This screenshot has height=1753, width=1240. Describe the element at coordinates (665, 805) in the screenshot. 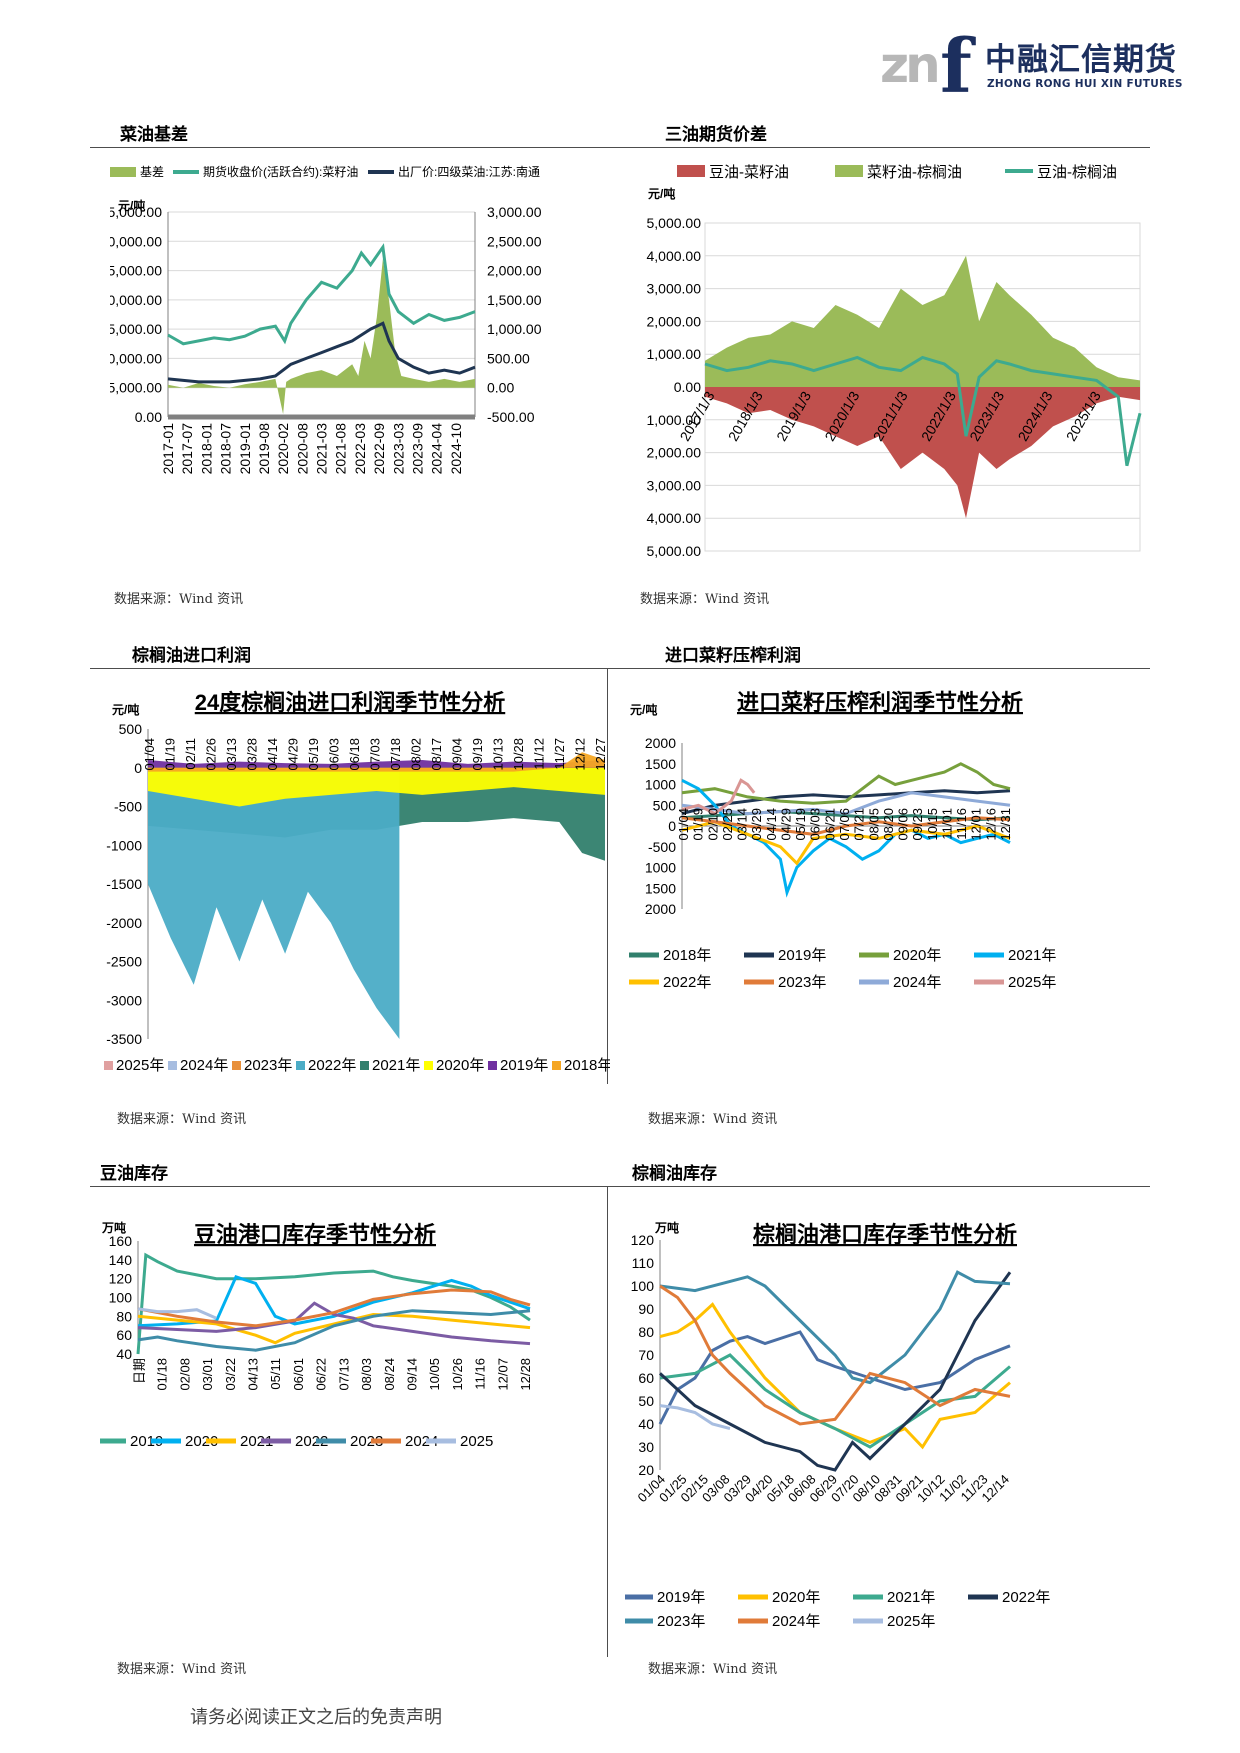

I see `y-tick: 500` at that location.